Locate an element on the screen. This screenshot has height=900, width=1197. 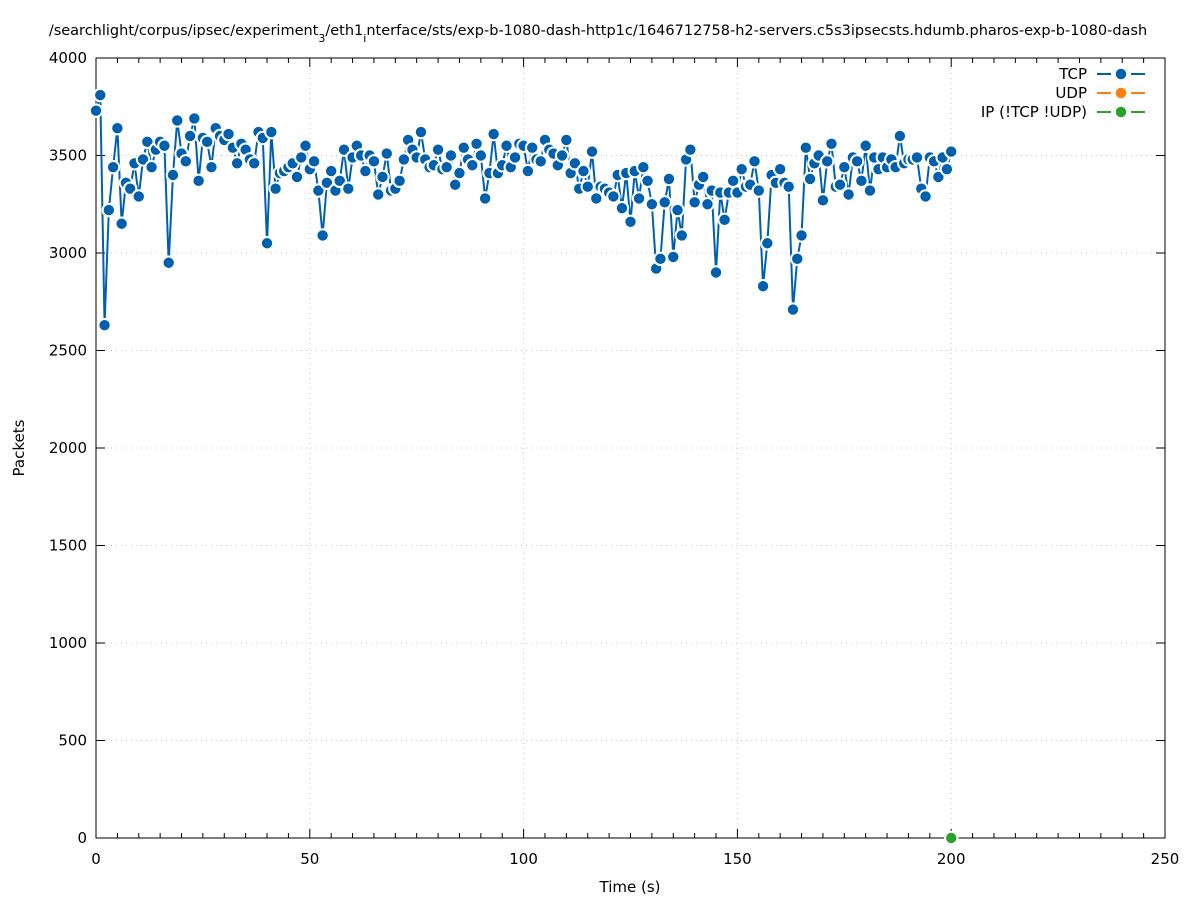
legend-item: UDP is located at coordinates (1100, 93).